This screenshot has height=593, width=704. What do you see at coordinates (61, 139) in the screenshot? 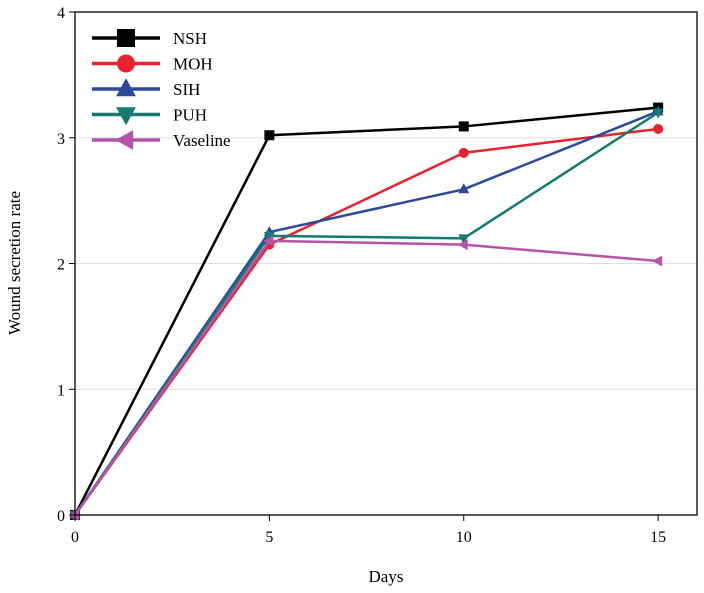
I see `y-tick-label: 3` at bounding box center [61, 139].